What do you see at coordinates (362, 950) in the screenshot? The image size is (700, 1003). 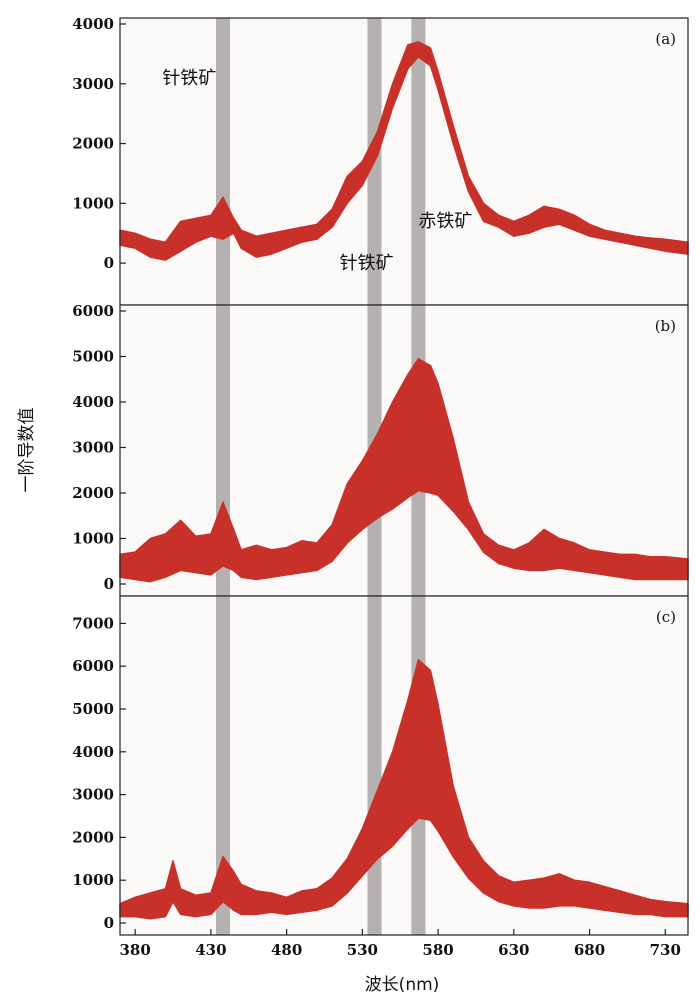 I see `x-tick-label: 530` at bounding box center [362, 950].